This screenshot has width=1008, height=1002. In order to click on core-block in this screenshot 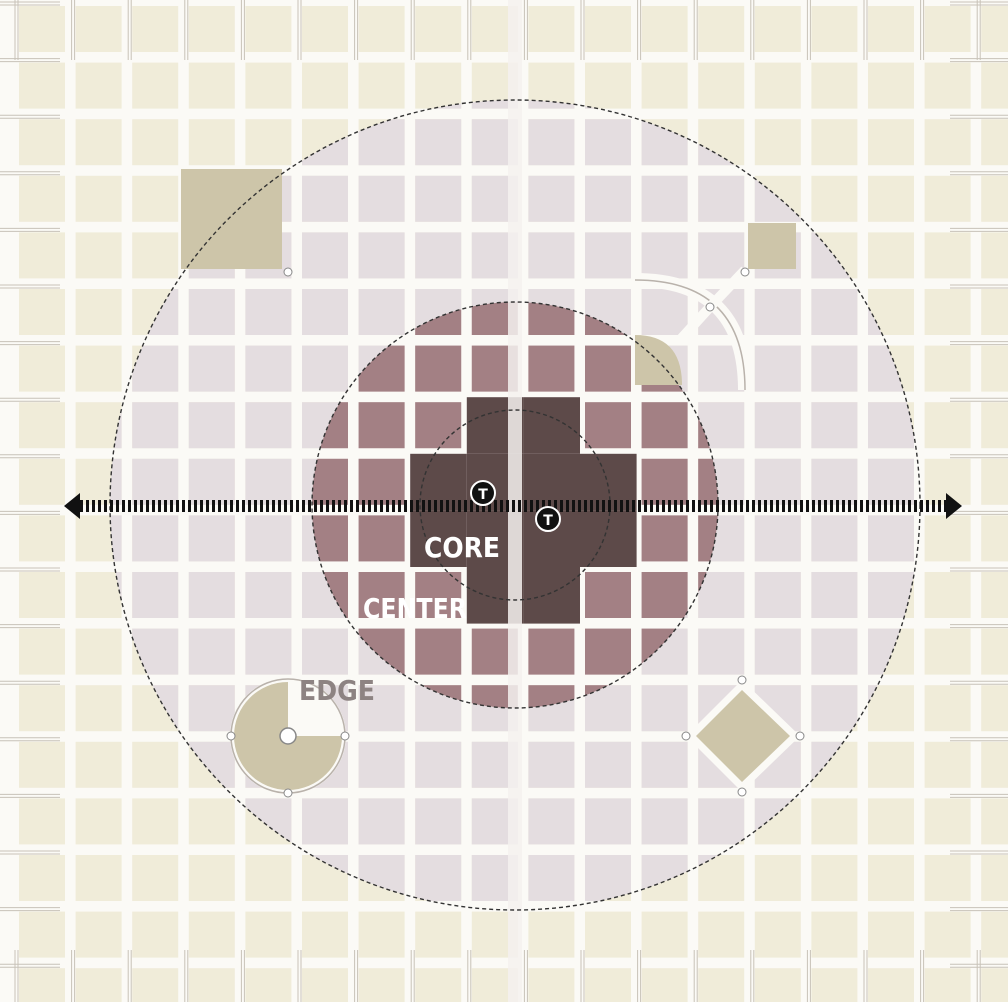, I will do `click(438, 538)`.